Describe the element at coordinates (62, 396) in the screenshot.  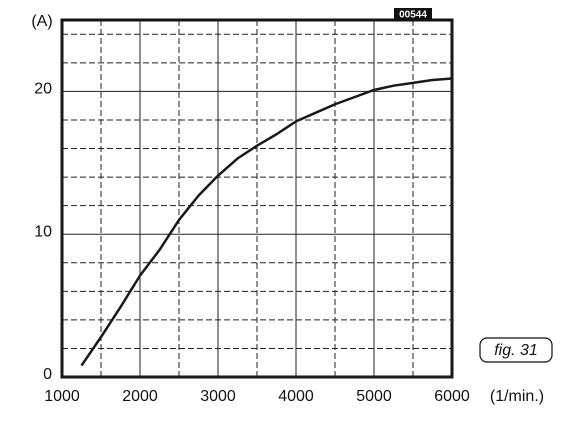
I see `x-tick-label: 1000` at that location.